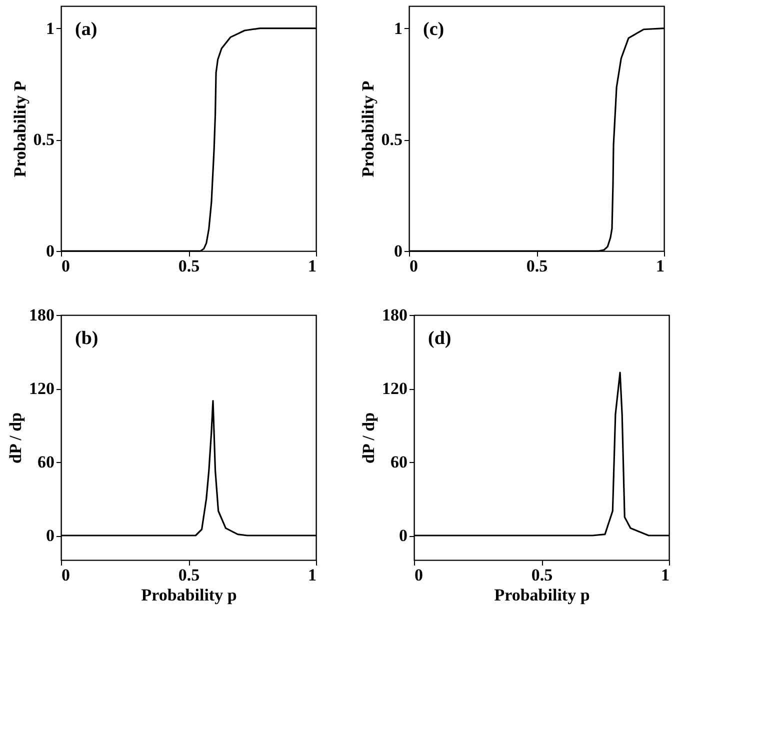 The image size is (757, 740). I want to click on annotation: (b), so click(86, 338).